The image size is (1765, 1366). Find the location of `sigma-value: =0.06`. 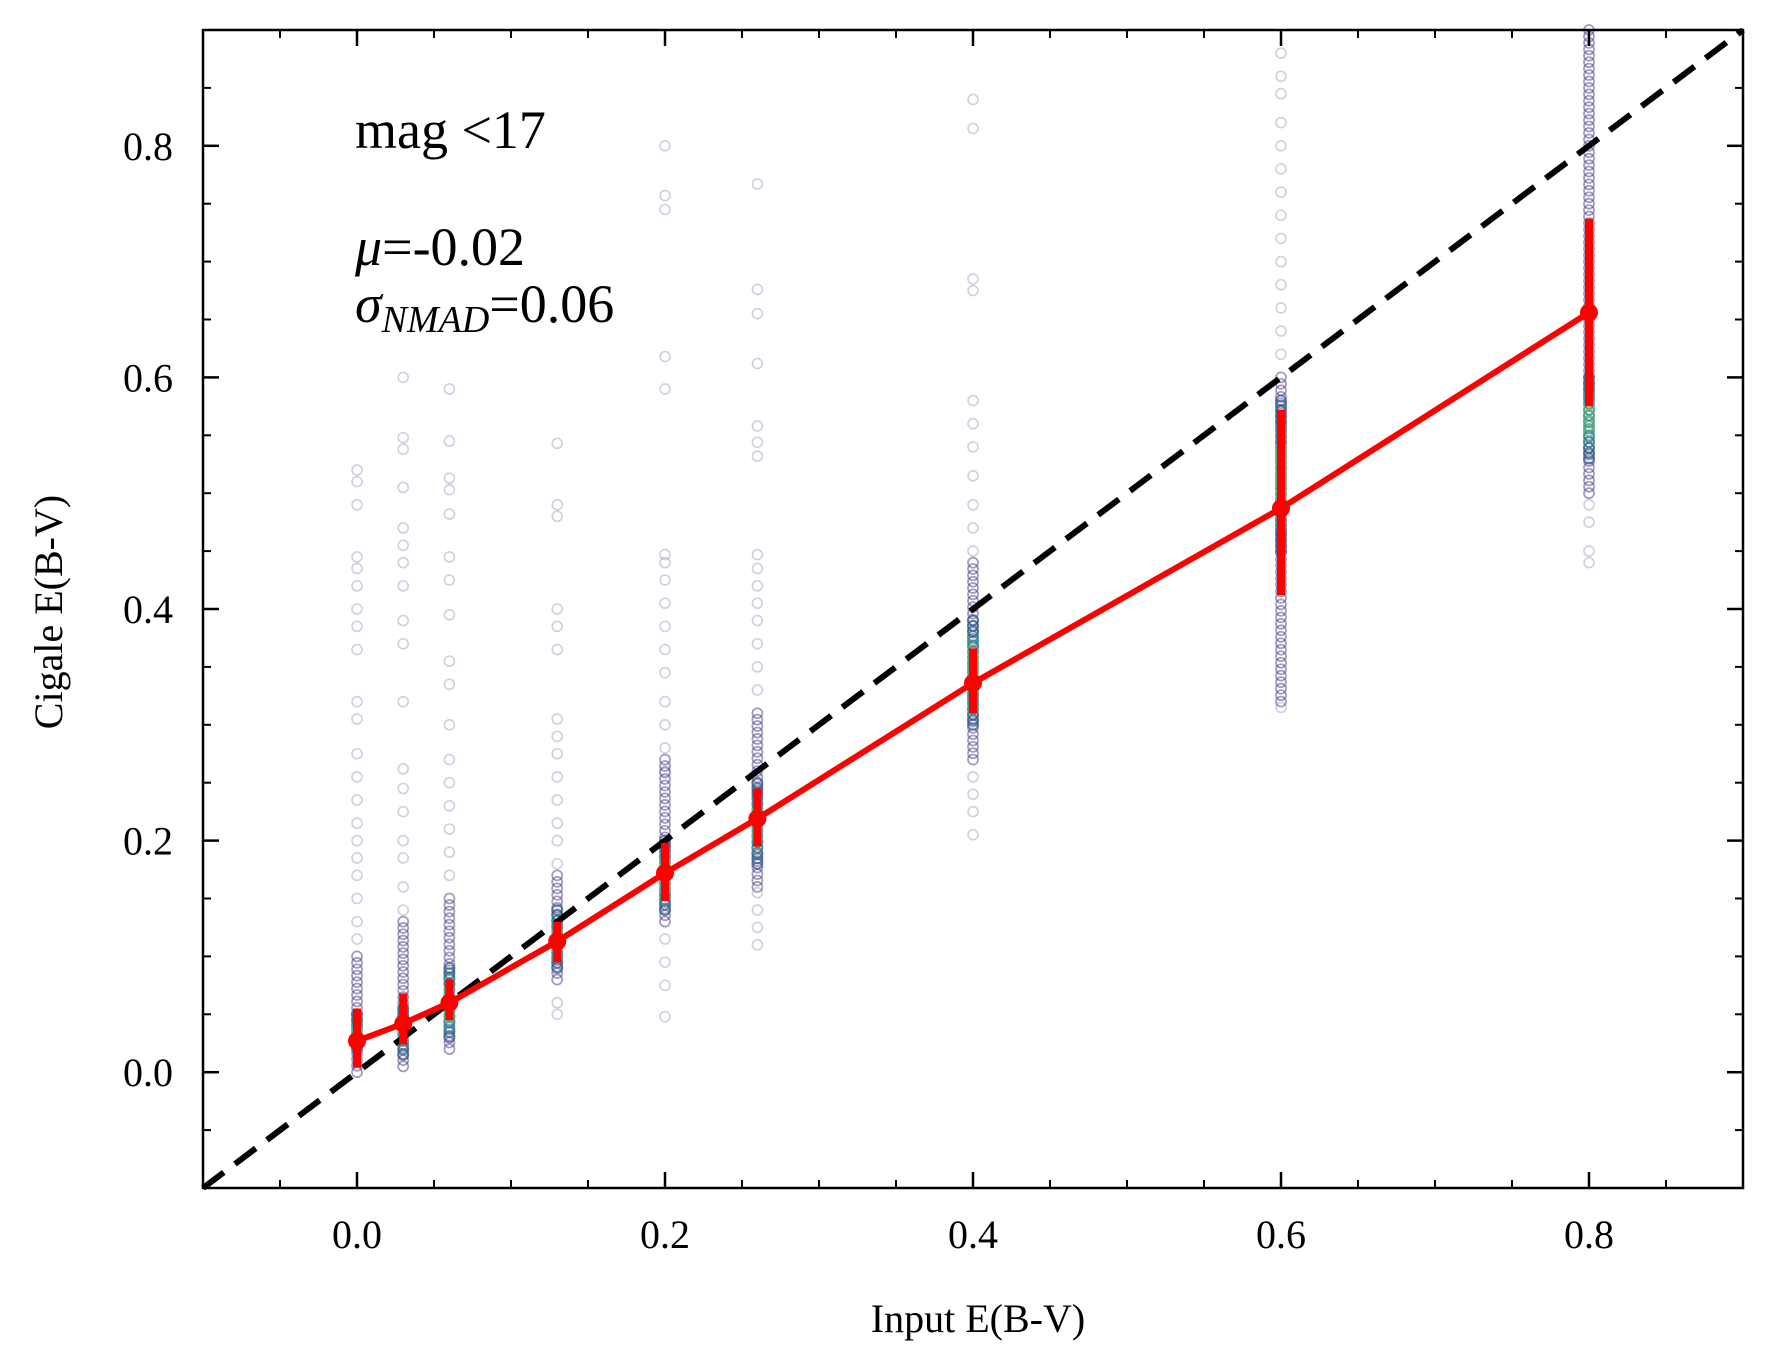

sigma-value: =0.06 is located at coordinates (551, 304).